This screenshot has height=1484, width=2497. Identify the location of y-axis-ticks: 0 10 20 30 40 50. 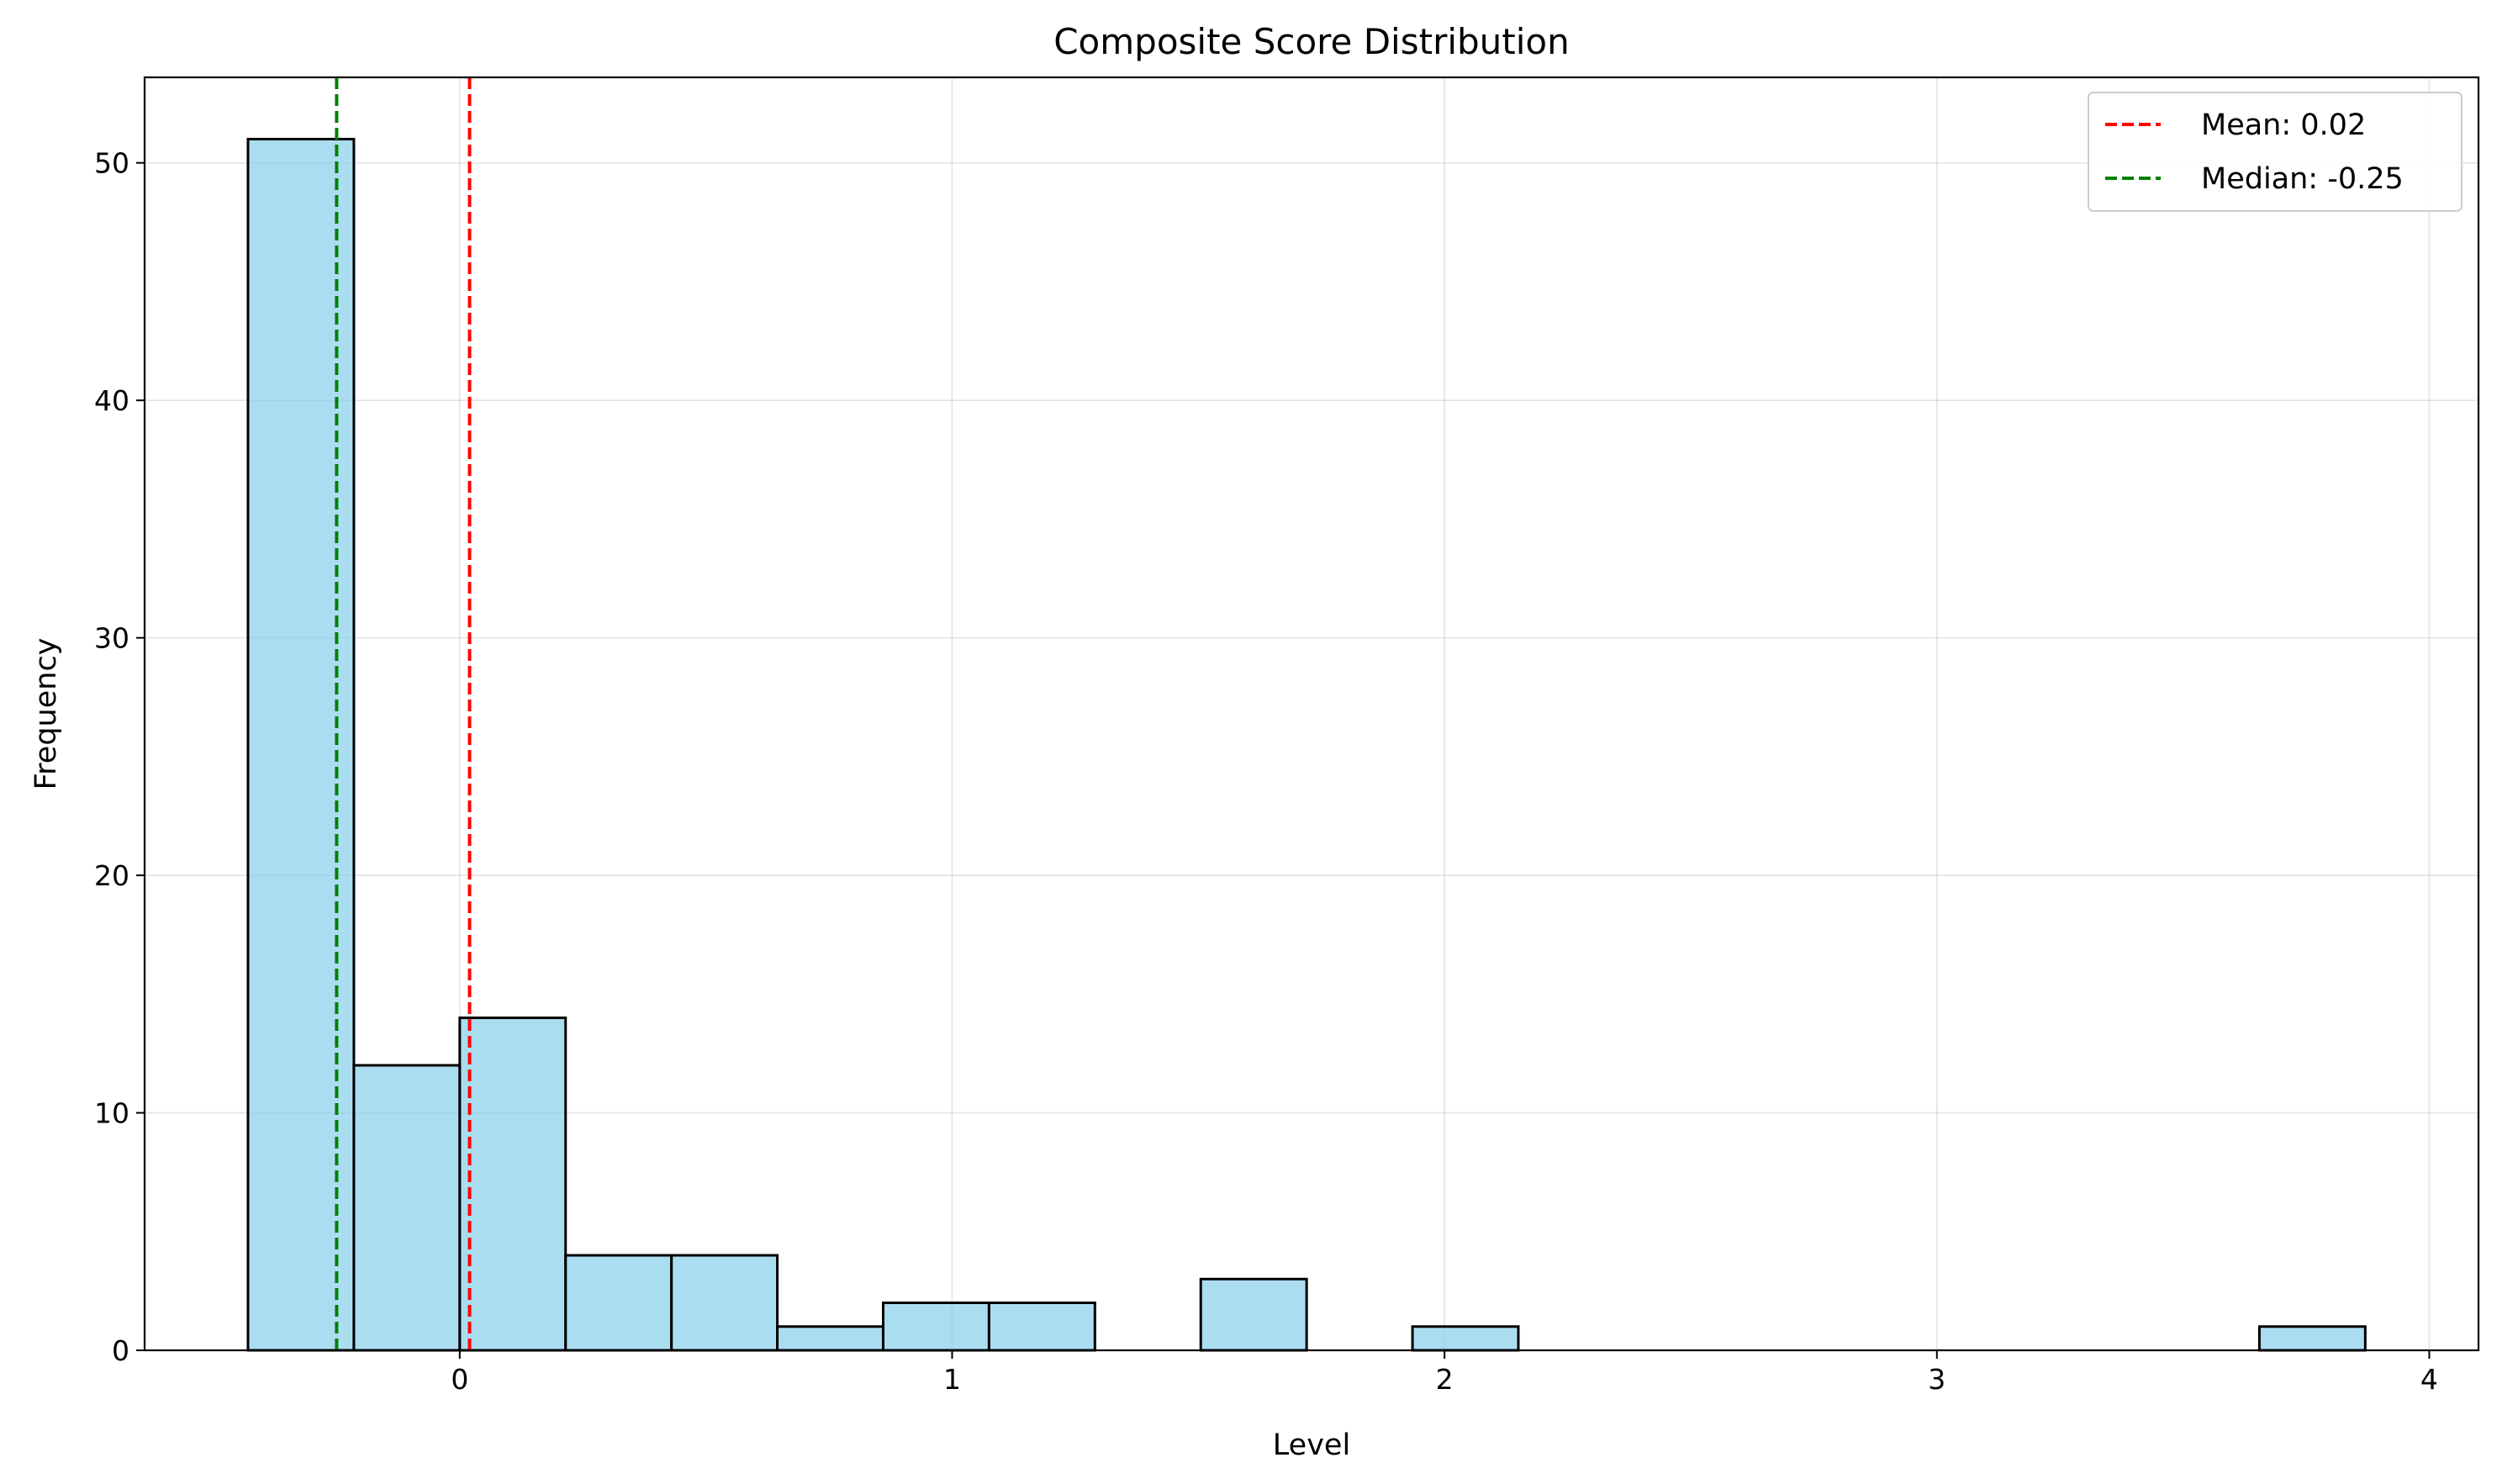
(119, 757).